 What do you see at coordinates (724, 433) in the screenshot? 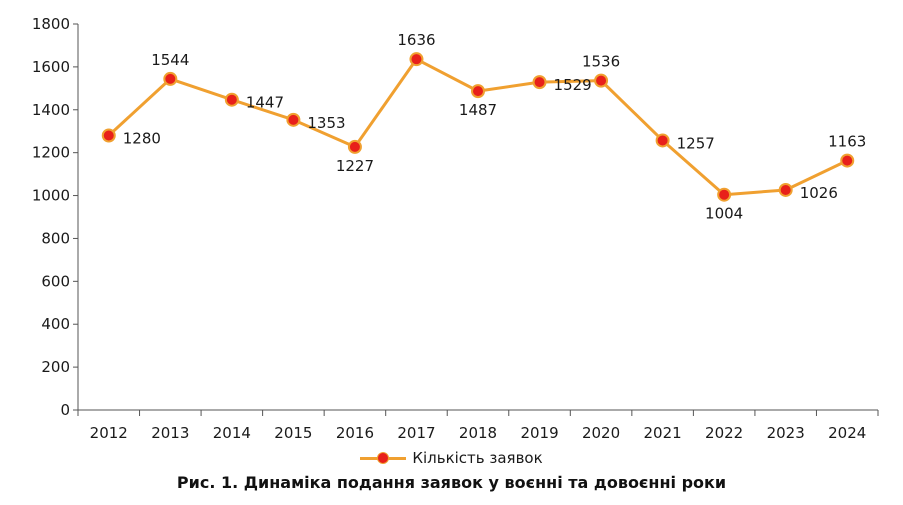
I see `x-tick-label: 2022` at bounding box center [724, 433].